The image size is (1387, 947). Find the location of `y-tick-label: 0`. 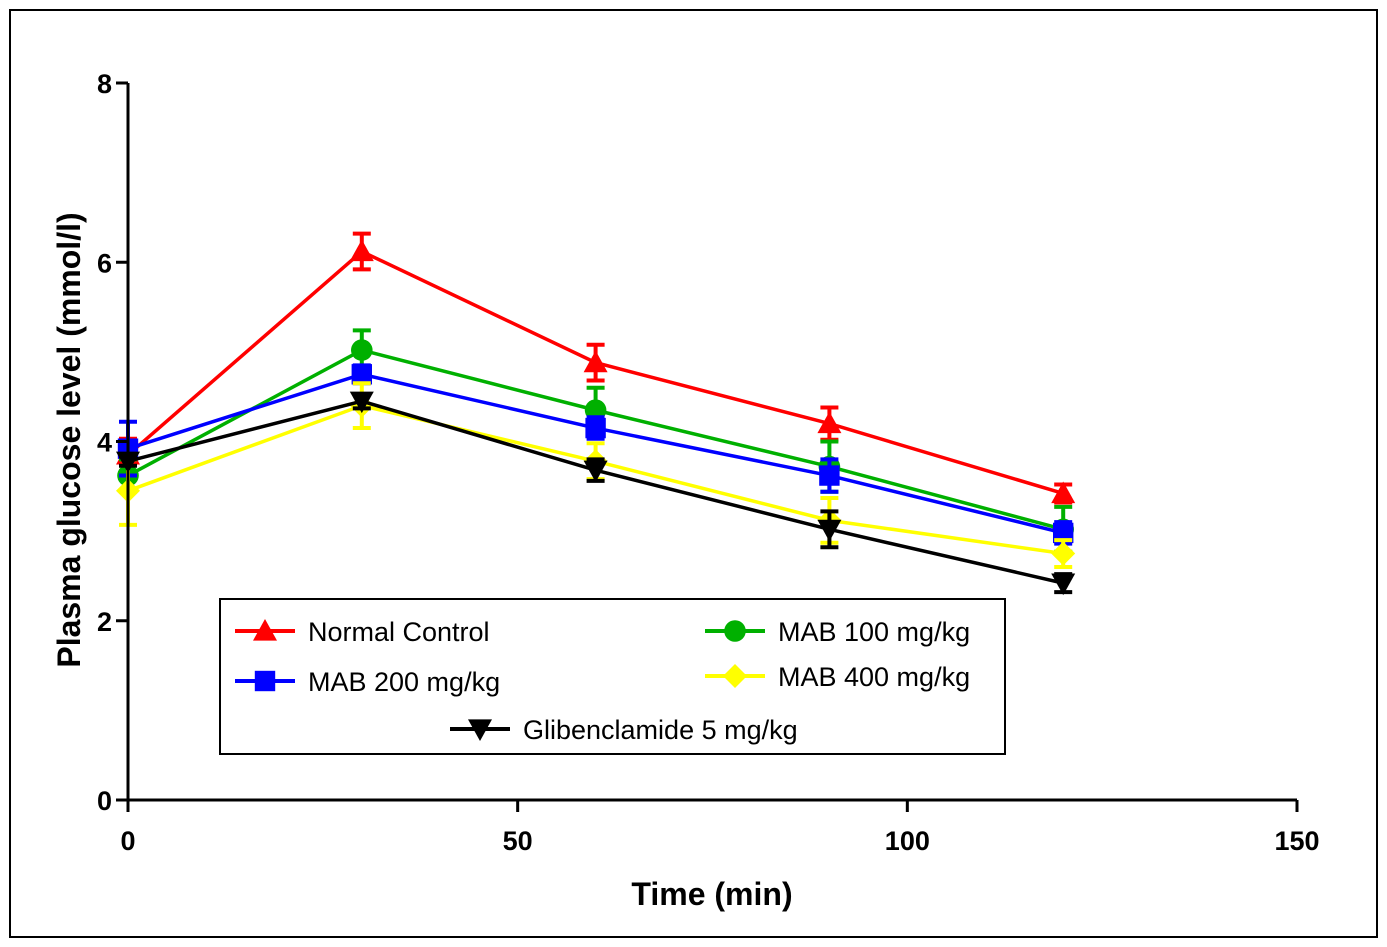

y-tick-label: 0 is located at coordinates (104, 801).